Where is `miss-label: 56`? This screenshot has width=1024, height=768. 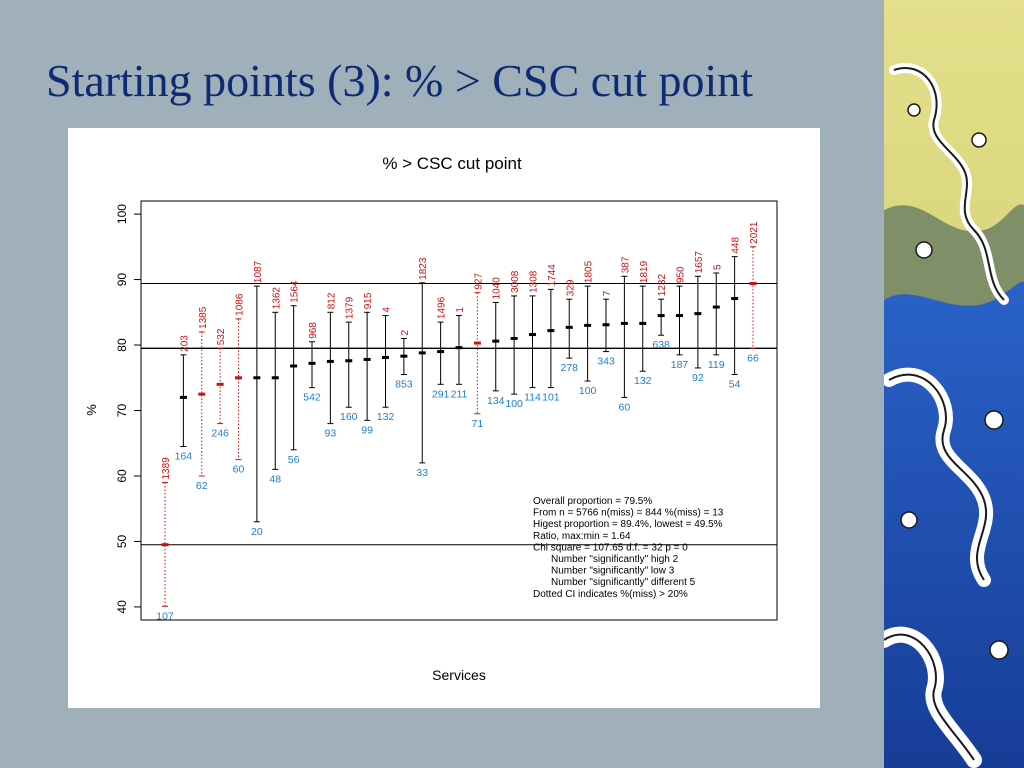 miss-label: 56 is located at coordinates (294, 460).